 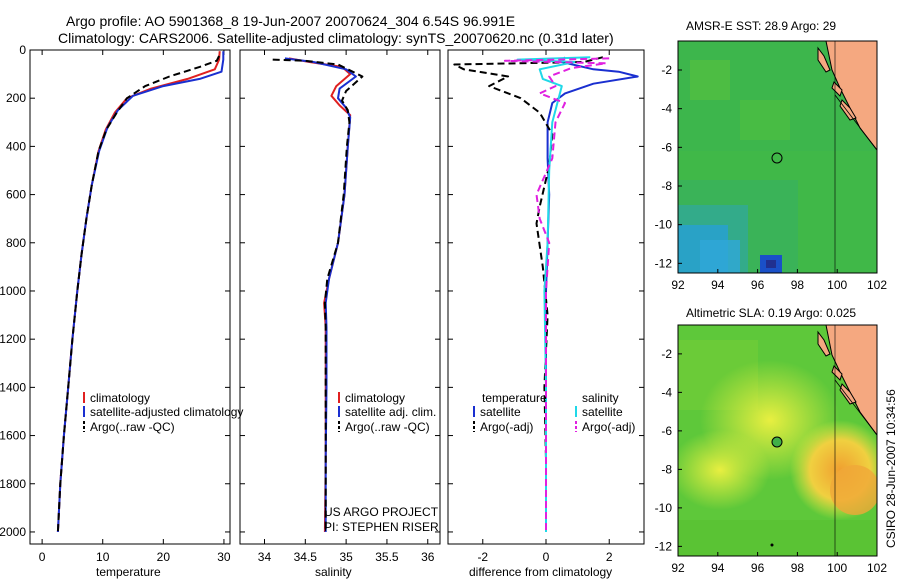 What do you see at coordinates (103, 557) in the screenshot?
I see `x-tick-label: 10` at bounding box center [103, 557].